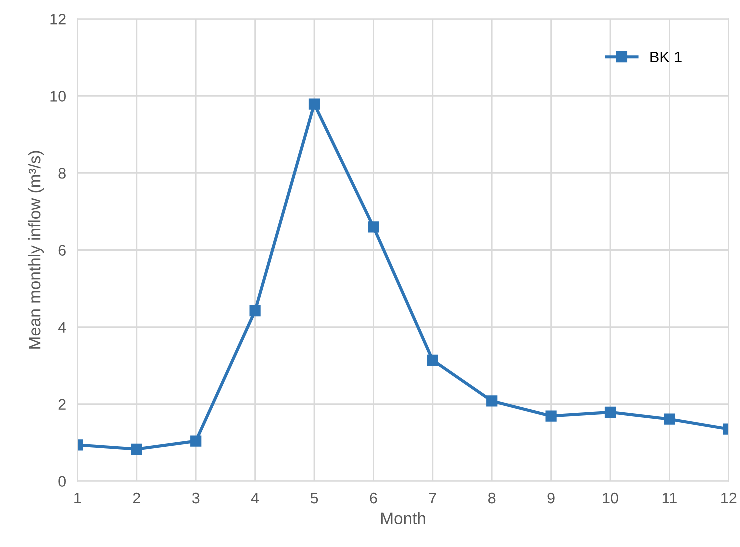  Describe the element at coordinates (404, 518) in the screenshot. I see `x-axis-title: Month` at that location.